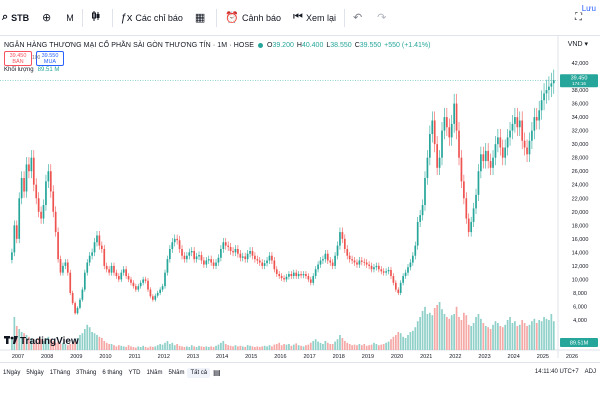 Image resolution: width=600 pixels, height=400 pixels. I want to click on range-button: 1Ngày, so click(12, 372).